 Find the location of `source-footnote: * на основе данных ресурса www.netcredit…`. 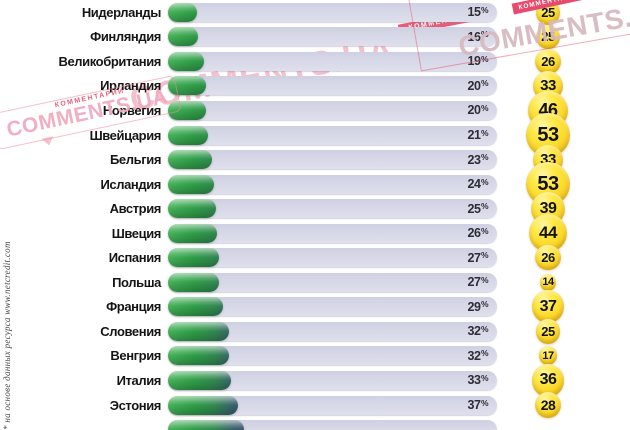

source-footnote: * на основе данных ресурса www.netcredit… is located at coordinates (7, 335).